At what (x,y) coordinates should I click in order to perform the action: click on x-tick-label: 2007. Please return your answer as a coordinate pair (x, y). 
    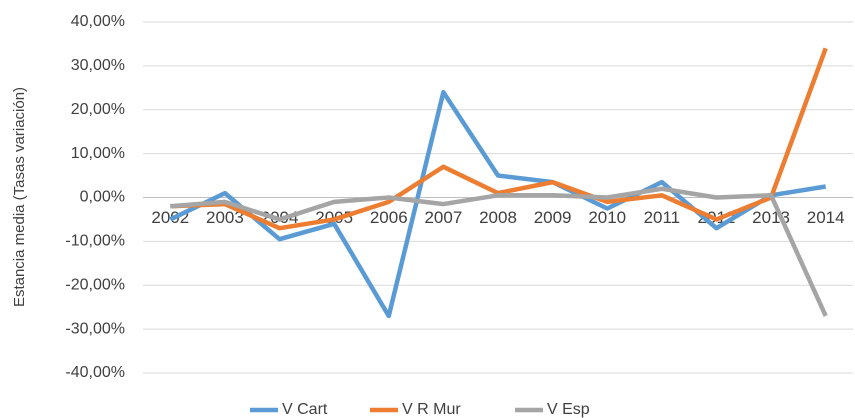
    Looking at the image, I should click on (443, 217).